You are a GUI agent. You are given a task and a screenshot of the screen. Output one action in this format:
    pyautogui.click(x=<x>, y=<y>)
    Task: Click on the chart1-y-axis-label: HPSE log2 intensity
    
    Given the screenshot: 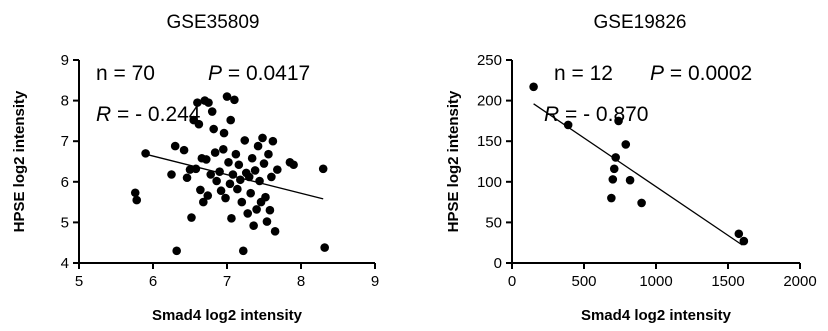 What is the action you would take?
    pyautogui.click(x=19, y=161)
    